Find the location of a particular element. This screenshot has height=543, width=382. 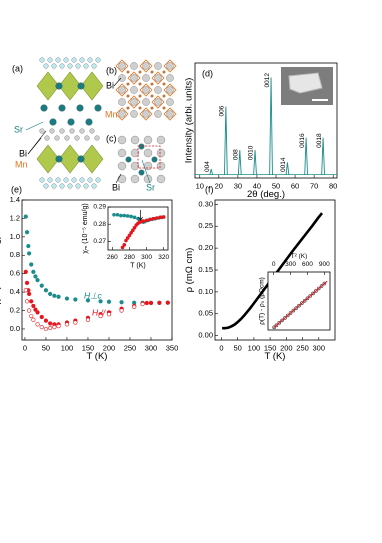

peak-label: 0014 is located at coordinates (283, 164).